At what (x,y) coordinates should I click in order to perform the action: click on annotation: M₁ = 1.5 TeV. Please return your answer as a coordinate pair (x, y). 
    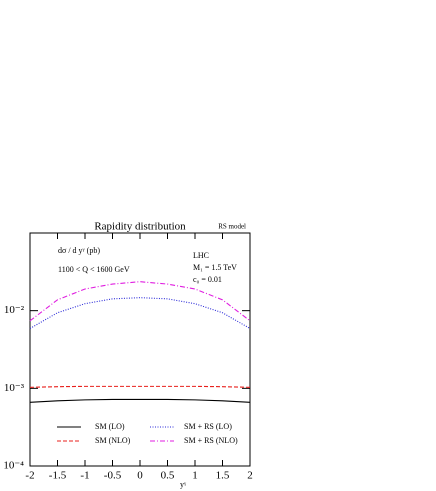
    Looking at the image, I should click on (215, 267).